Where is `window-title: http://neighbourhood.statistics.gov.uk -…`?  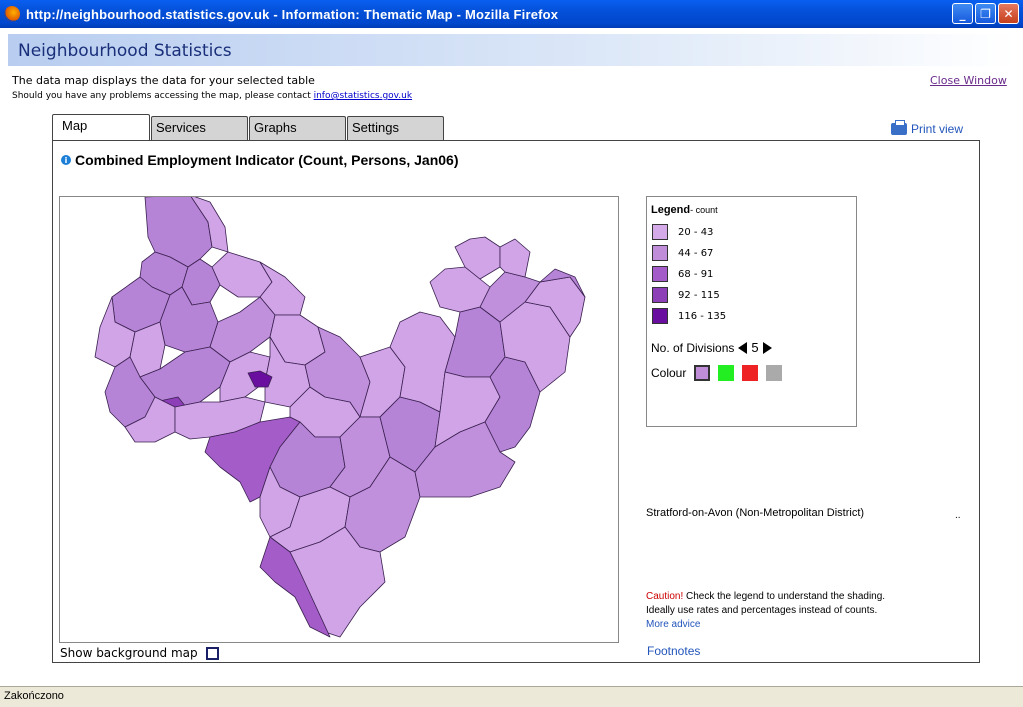
window-title: http://neighbourhood.statistics.gov.uk -… is located at coordinates (292, 14).